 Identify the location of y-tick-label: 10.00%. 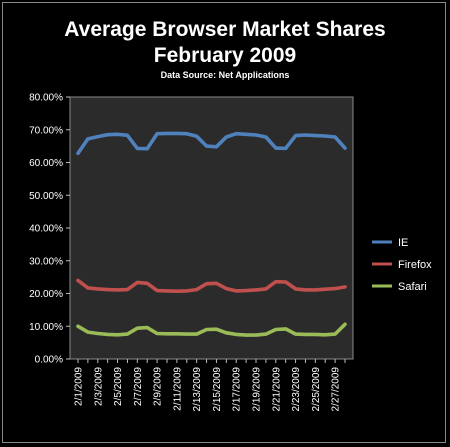
(46, 327).